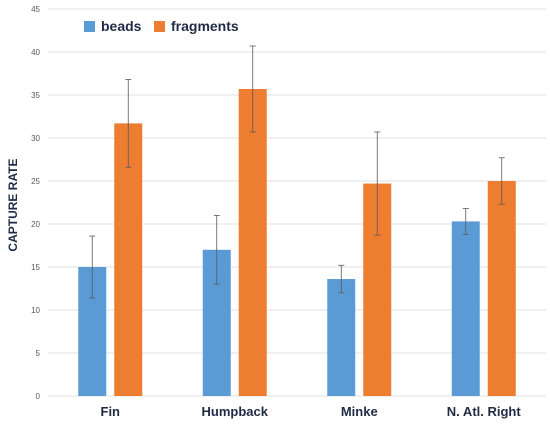  Describe the element at coordinates (35, 95) in the screenshot. I see `y-tick-label: 35` at that location.